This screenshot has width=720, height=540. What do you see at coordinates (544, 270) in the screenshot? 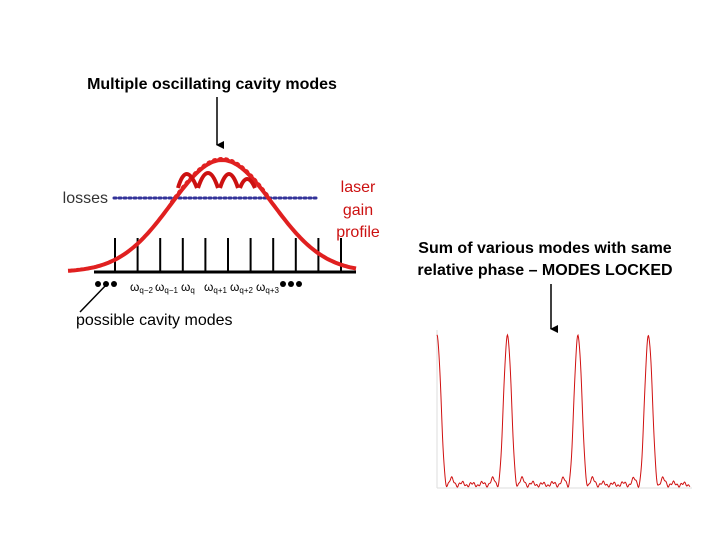
I see `right-title: relative phase – MODES LOCKED` at bounding box center [544, 270].